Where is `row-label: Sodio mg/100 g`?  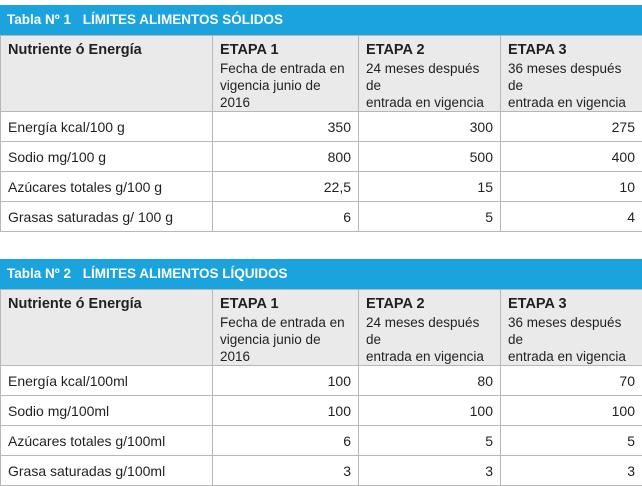
row-label: Sodio mg/100 g is located at coordinates (107, 157).